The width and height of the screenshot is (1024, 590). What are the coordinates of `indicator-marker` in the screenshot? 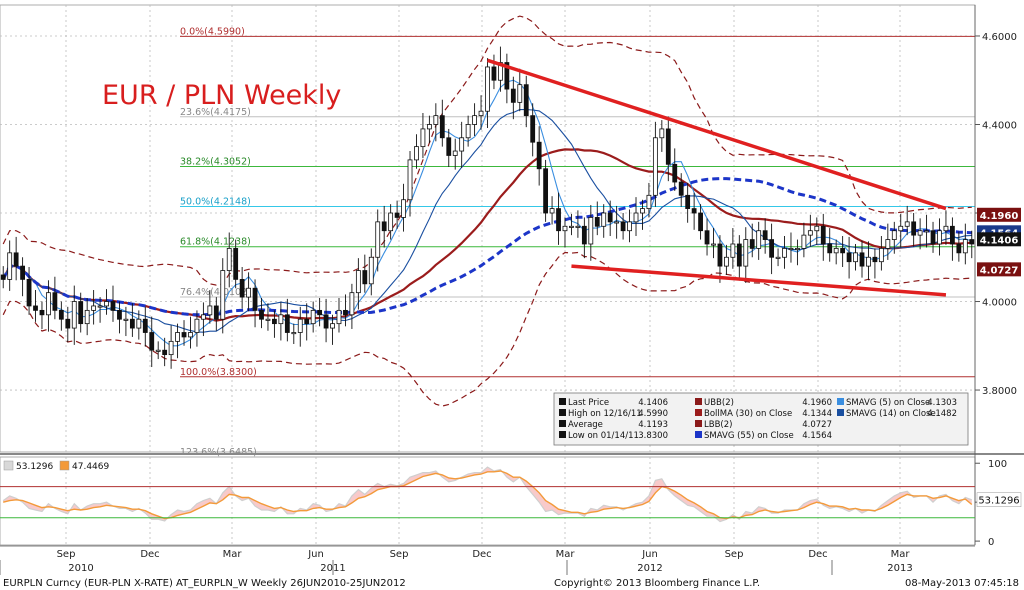 It's located at (999, 499).